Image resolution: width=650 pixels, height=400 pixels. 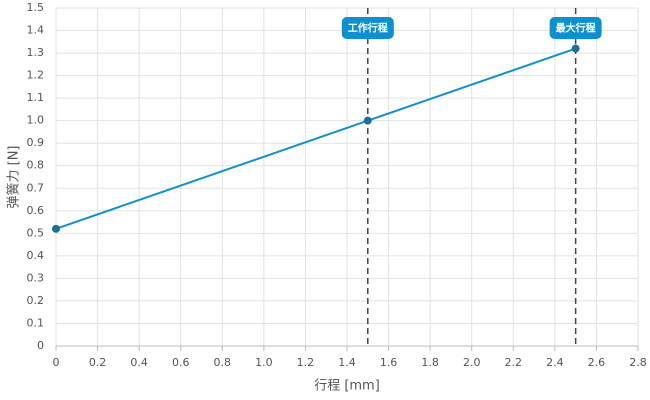 What do you see at coordinates (40, 345) in the screenshot?
I see `y-tick-label: 0` at bounding box center [40, 345].